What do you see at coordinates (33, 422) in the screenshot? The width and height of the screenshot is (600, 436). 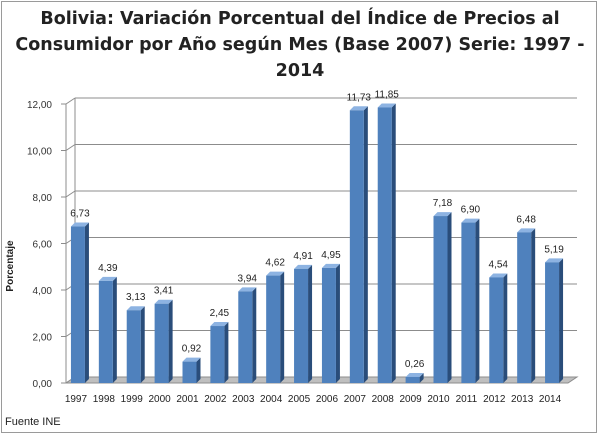 I see `source-note: Fuente INE` at bounding box center [33, 422].